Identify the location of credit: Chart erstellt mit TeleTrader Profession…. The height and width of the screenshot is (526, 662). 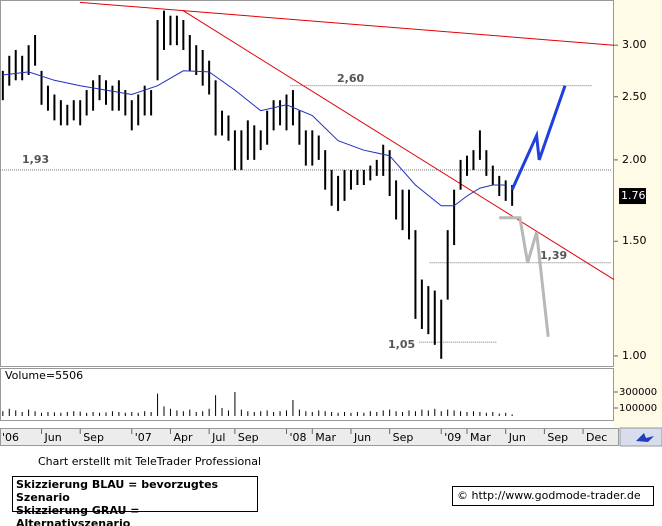
(150, 461).